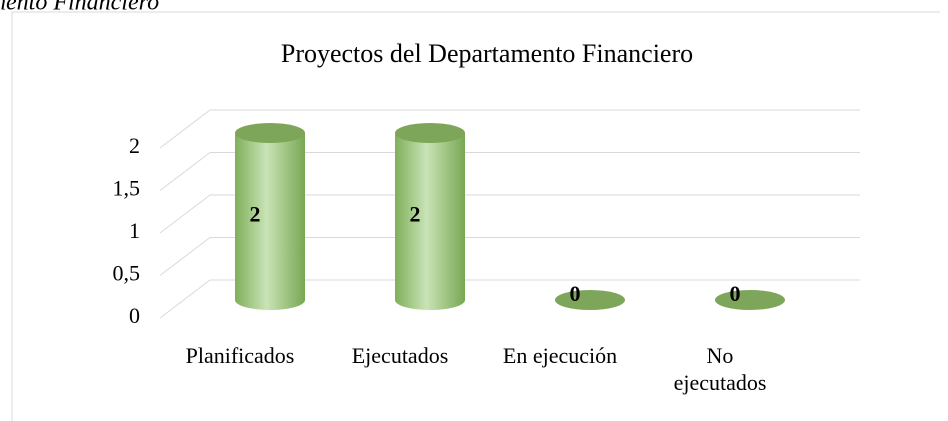 This screenshot has width=948, height=421. What do you see at coordinates (134, 145) in the screenshot?
I see `y-tick-label: 2` at bounding box center [134, 145].